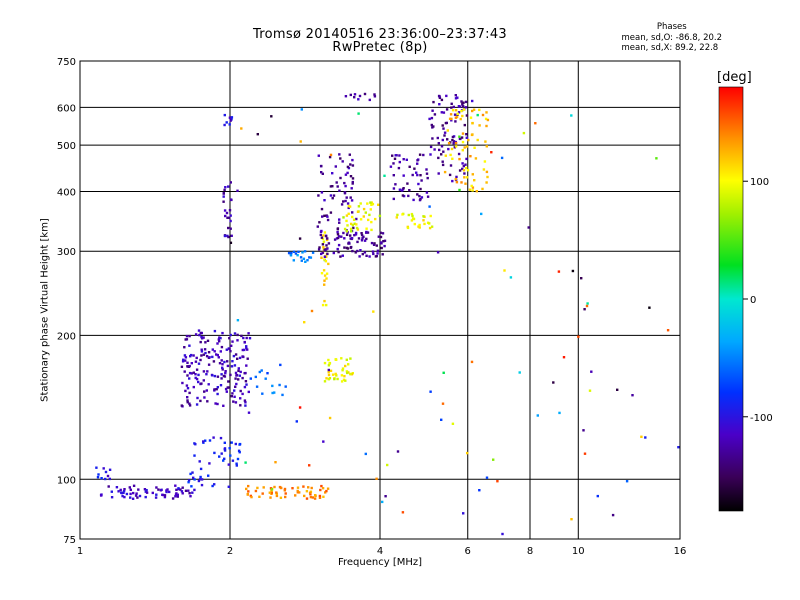 The image size is (800, 600). Describe the element at coordinates (66, 62) in the screenshot. I see `y-tick-label: 750` at that location.